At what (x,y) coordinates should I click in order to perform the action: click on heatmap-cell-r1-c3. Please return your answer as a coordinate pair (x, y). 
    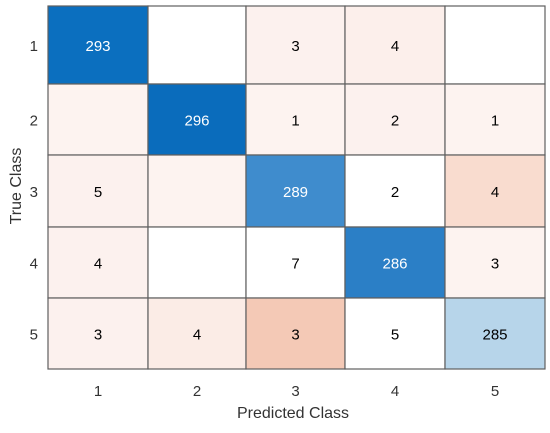
    Looking at the image, I should click on (295, 45).